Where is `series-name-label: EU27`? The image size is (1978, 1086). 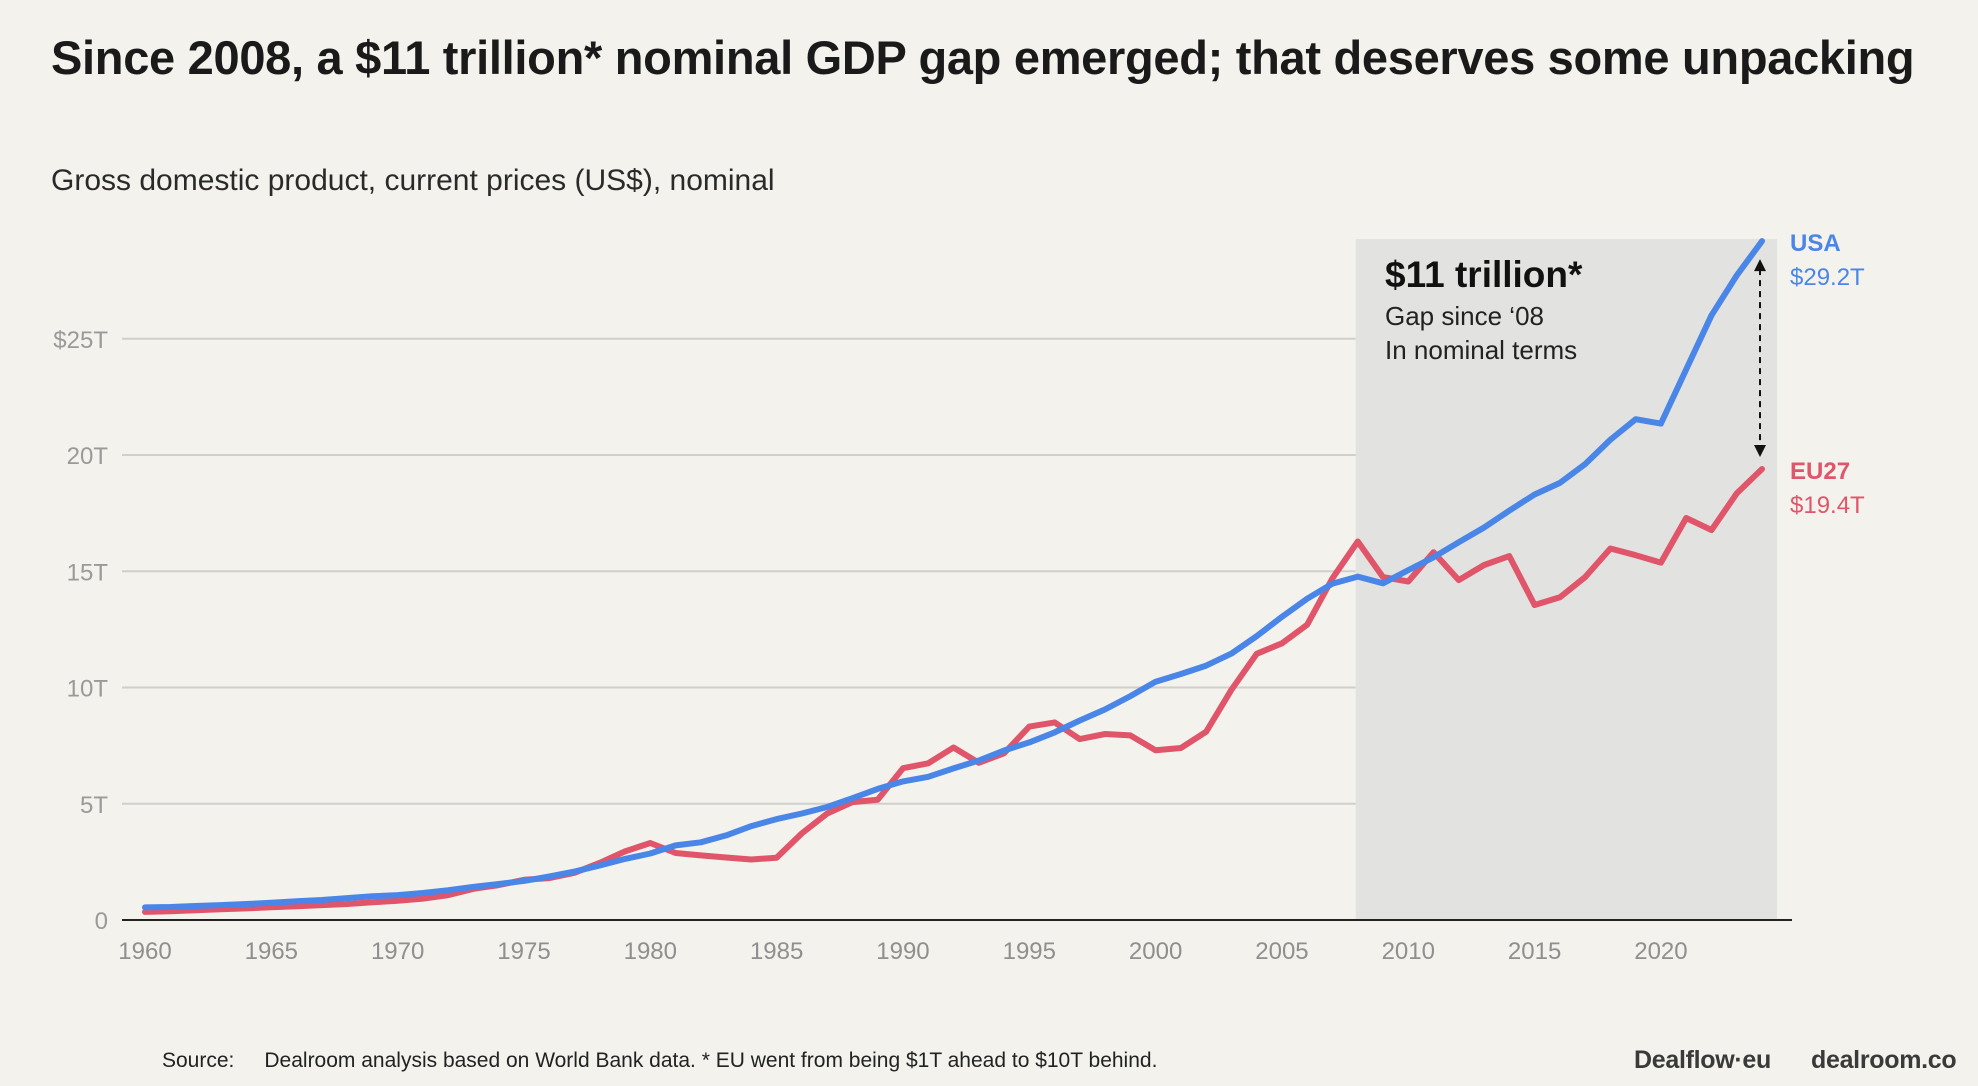 series-name-label: EU27 is located at coordinates (1820, 471).